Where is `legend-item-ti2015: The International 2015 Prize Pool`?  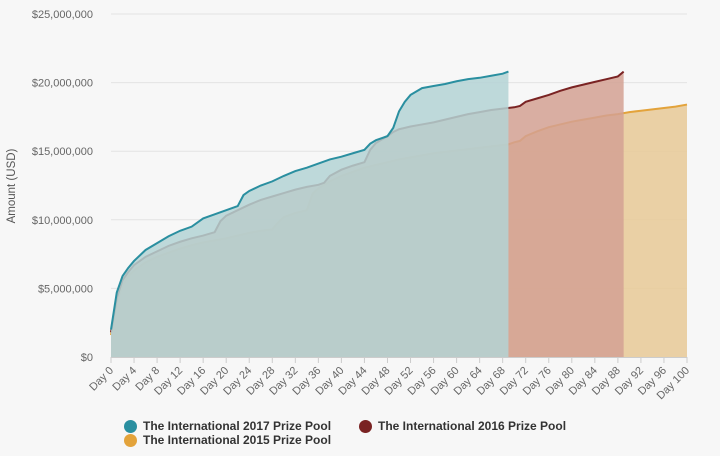 legend-item-ti2015: The International 2015 Prize Pool is located at coordinates (227, 440).